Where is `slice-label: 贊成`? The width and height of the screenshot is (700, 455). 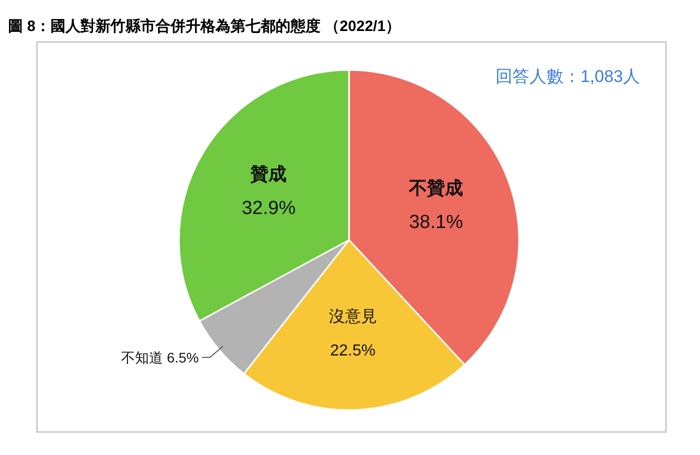 slice-label: 贊成 is located at coordinates (268, 174).